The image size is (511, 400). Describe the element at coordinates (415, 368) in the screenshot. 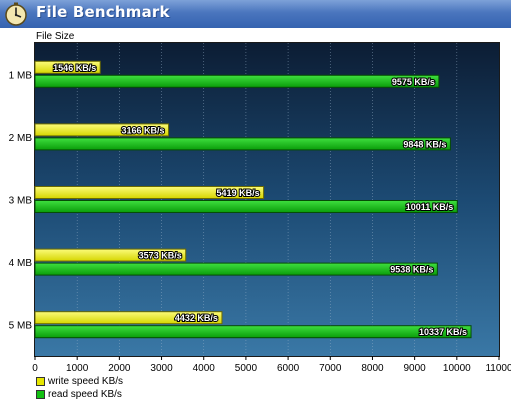

I see `x-tick-label: 9000` at that location.